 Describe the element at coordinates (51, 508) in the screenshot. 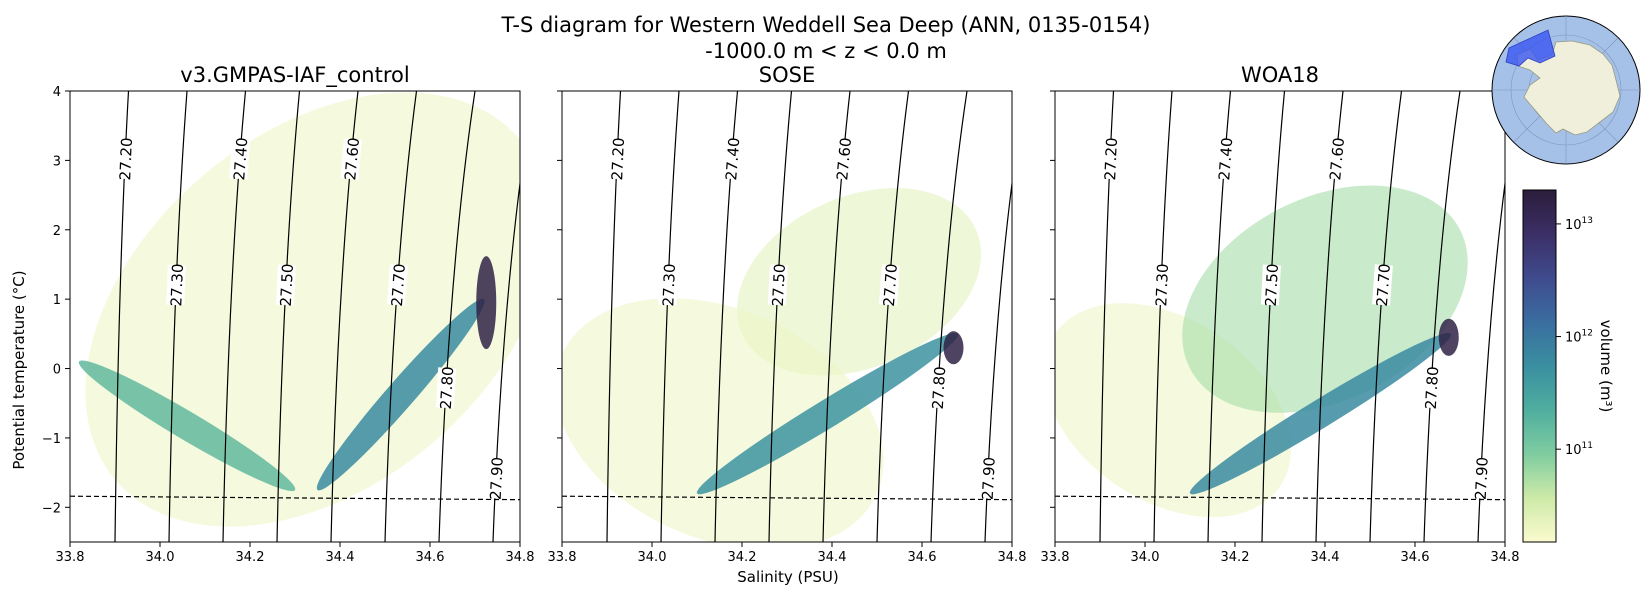

I see `y-tick-label: −2` at that location.